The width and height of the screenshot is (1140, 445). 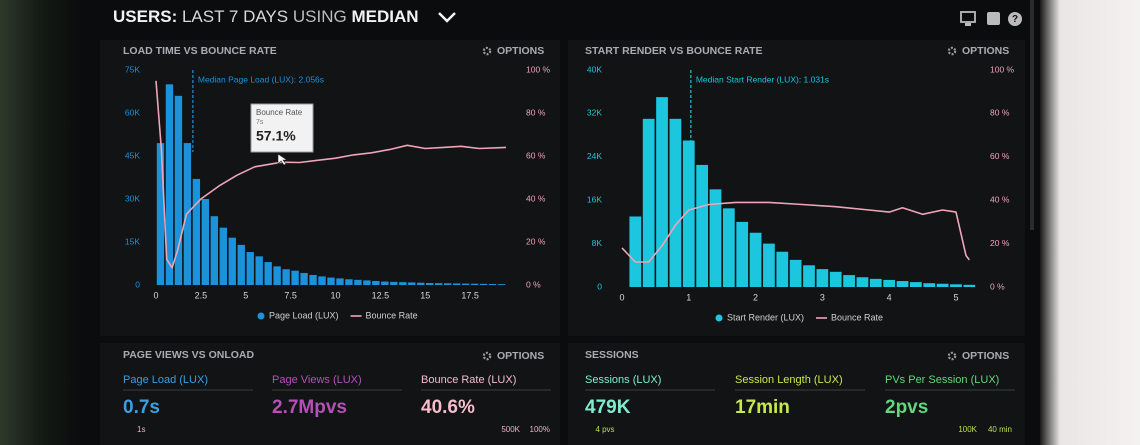 I want to click on y-tick-label: 40K, so click(x=594, y=69).